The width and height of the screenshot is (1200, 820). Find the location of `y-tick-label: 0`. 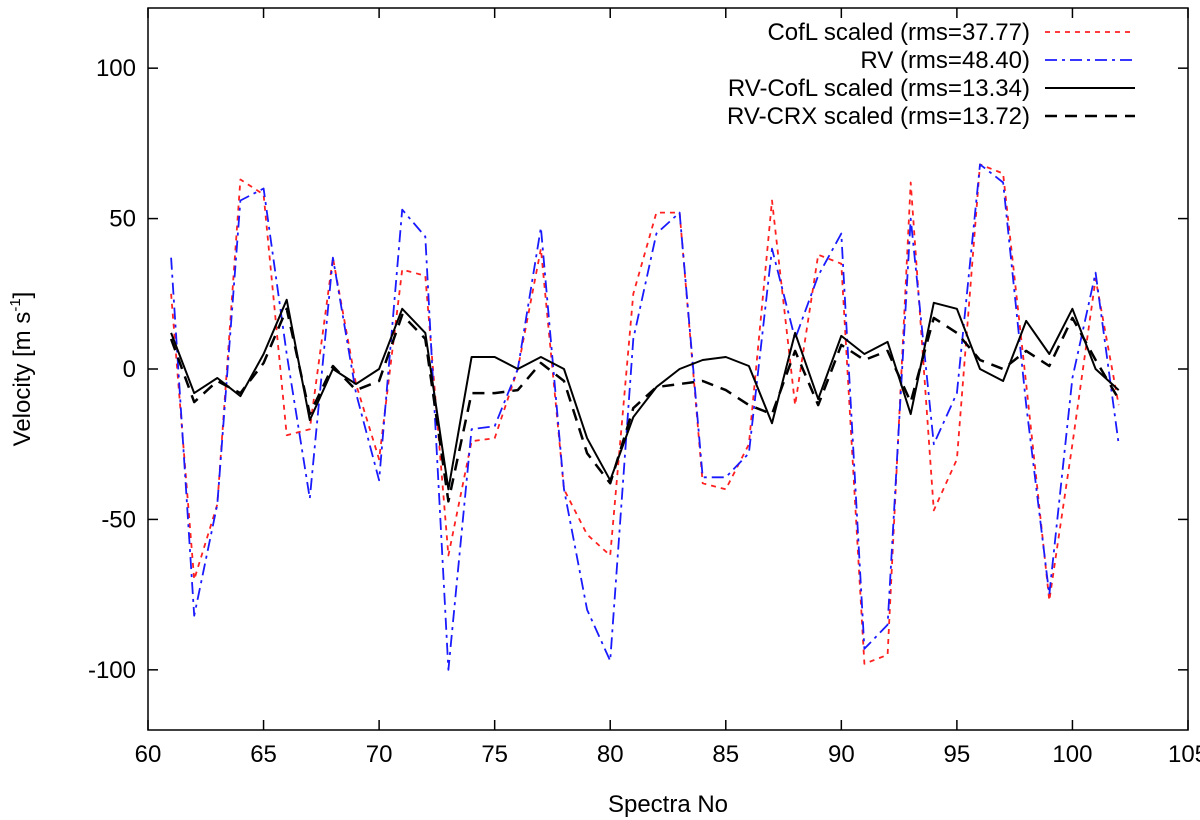

y-tick-label: 0 is located at coordinates (129, 369).